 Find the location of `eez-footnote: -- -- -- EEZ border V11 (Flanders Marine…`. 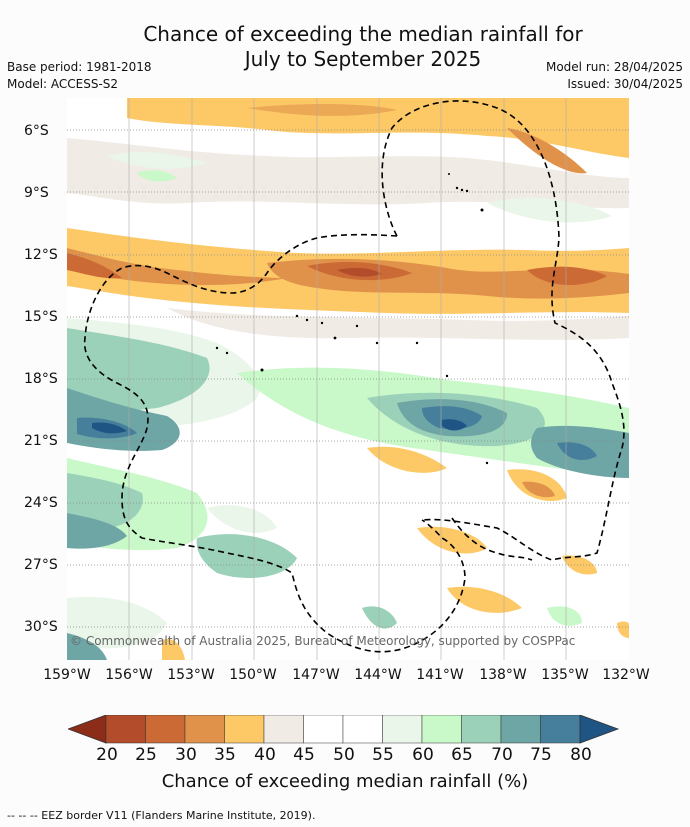

eez-footnote: -- -- -- EEZ border V11 (Flanders Marine… is located at coordinates (161, 815).